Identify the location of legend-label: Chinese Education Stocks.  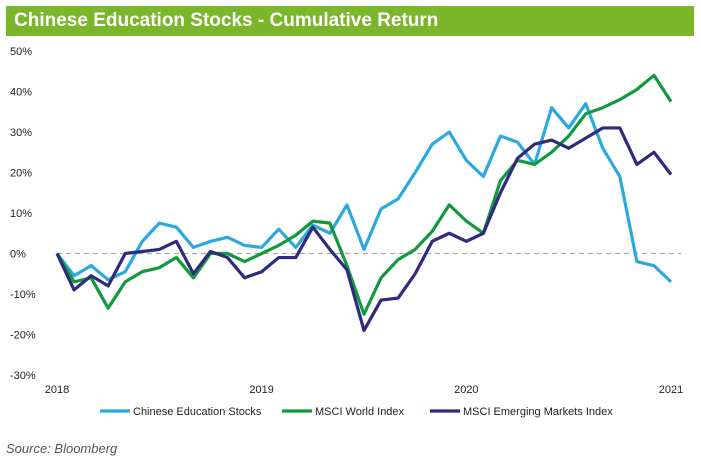
(197, 412).